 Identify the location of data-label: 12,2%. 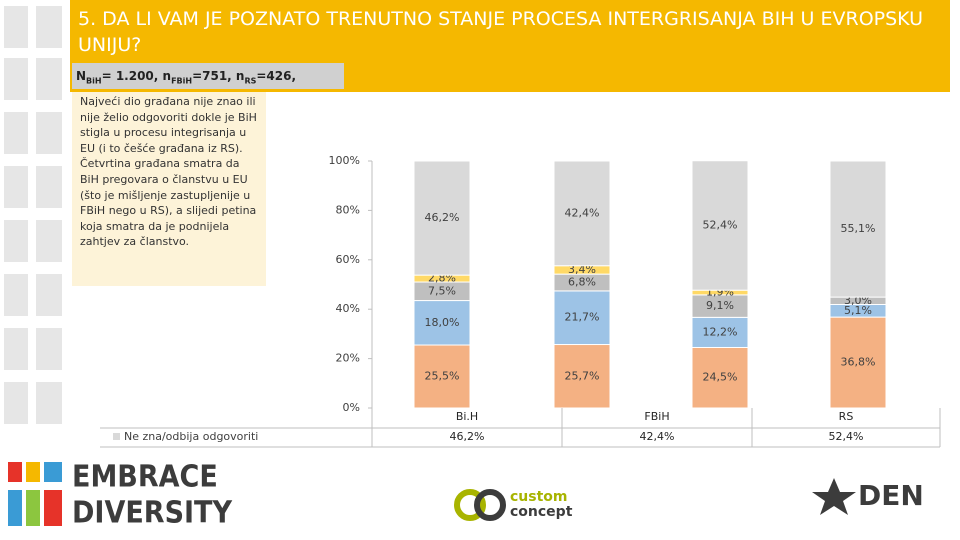
(720, 331).